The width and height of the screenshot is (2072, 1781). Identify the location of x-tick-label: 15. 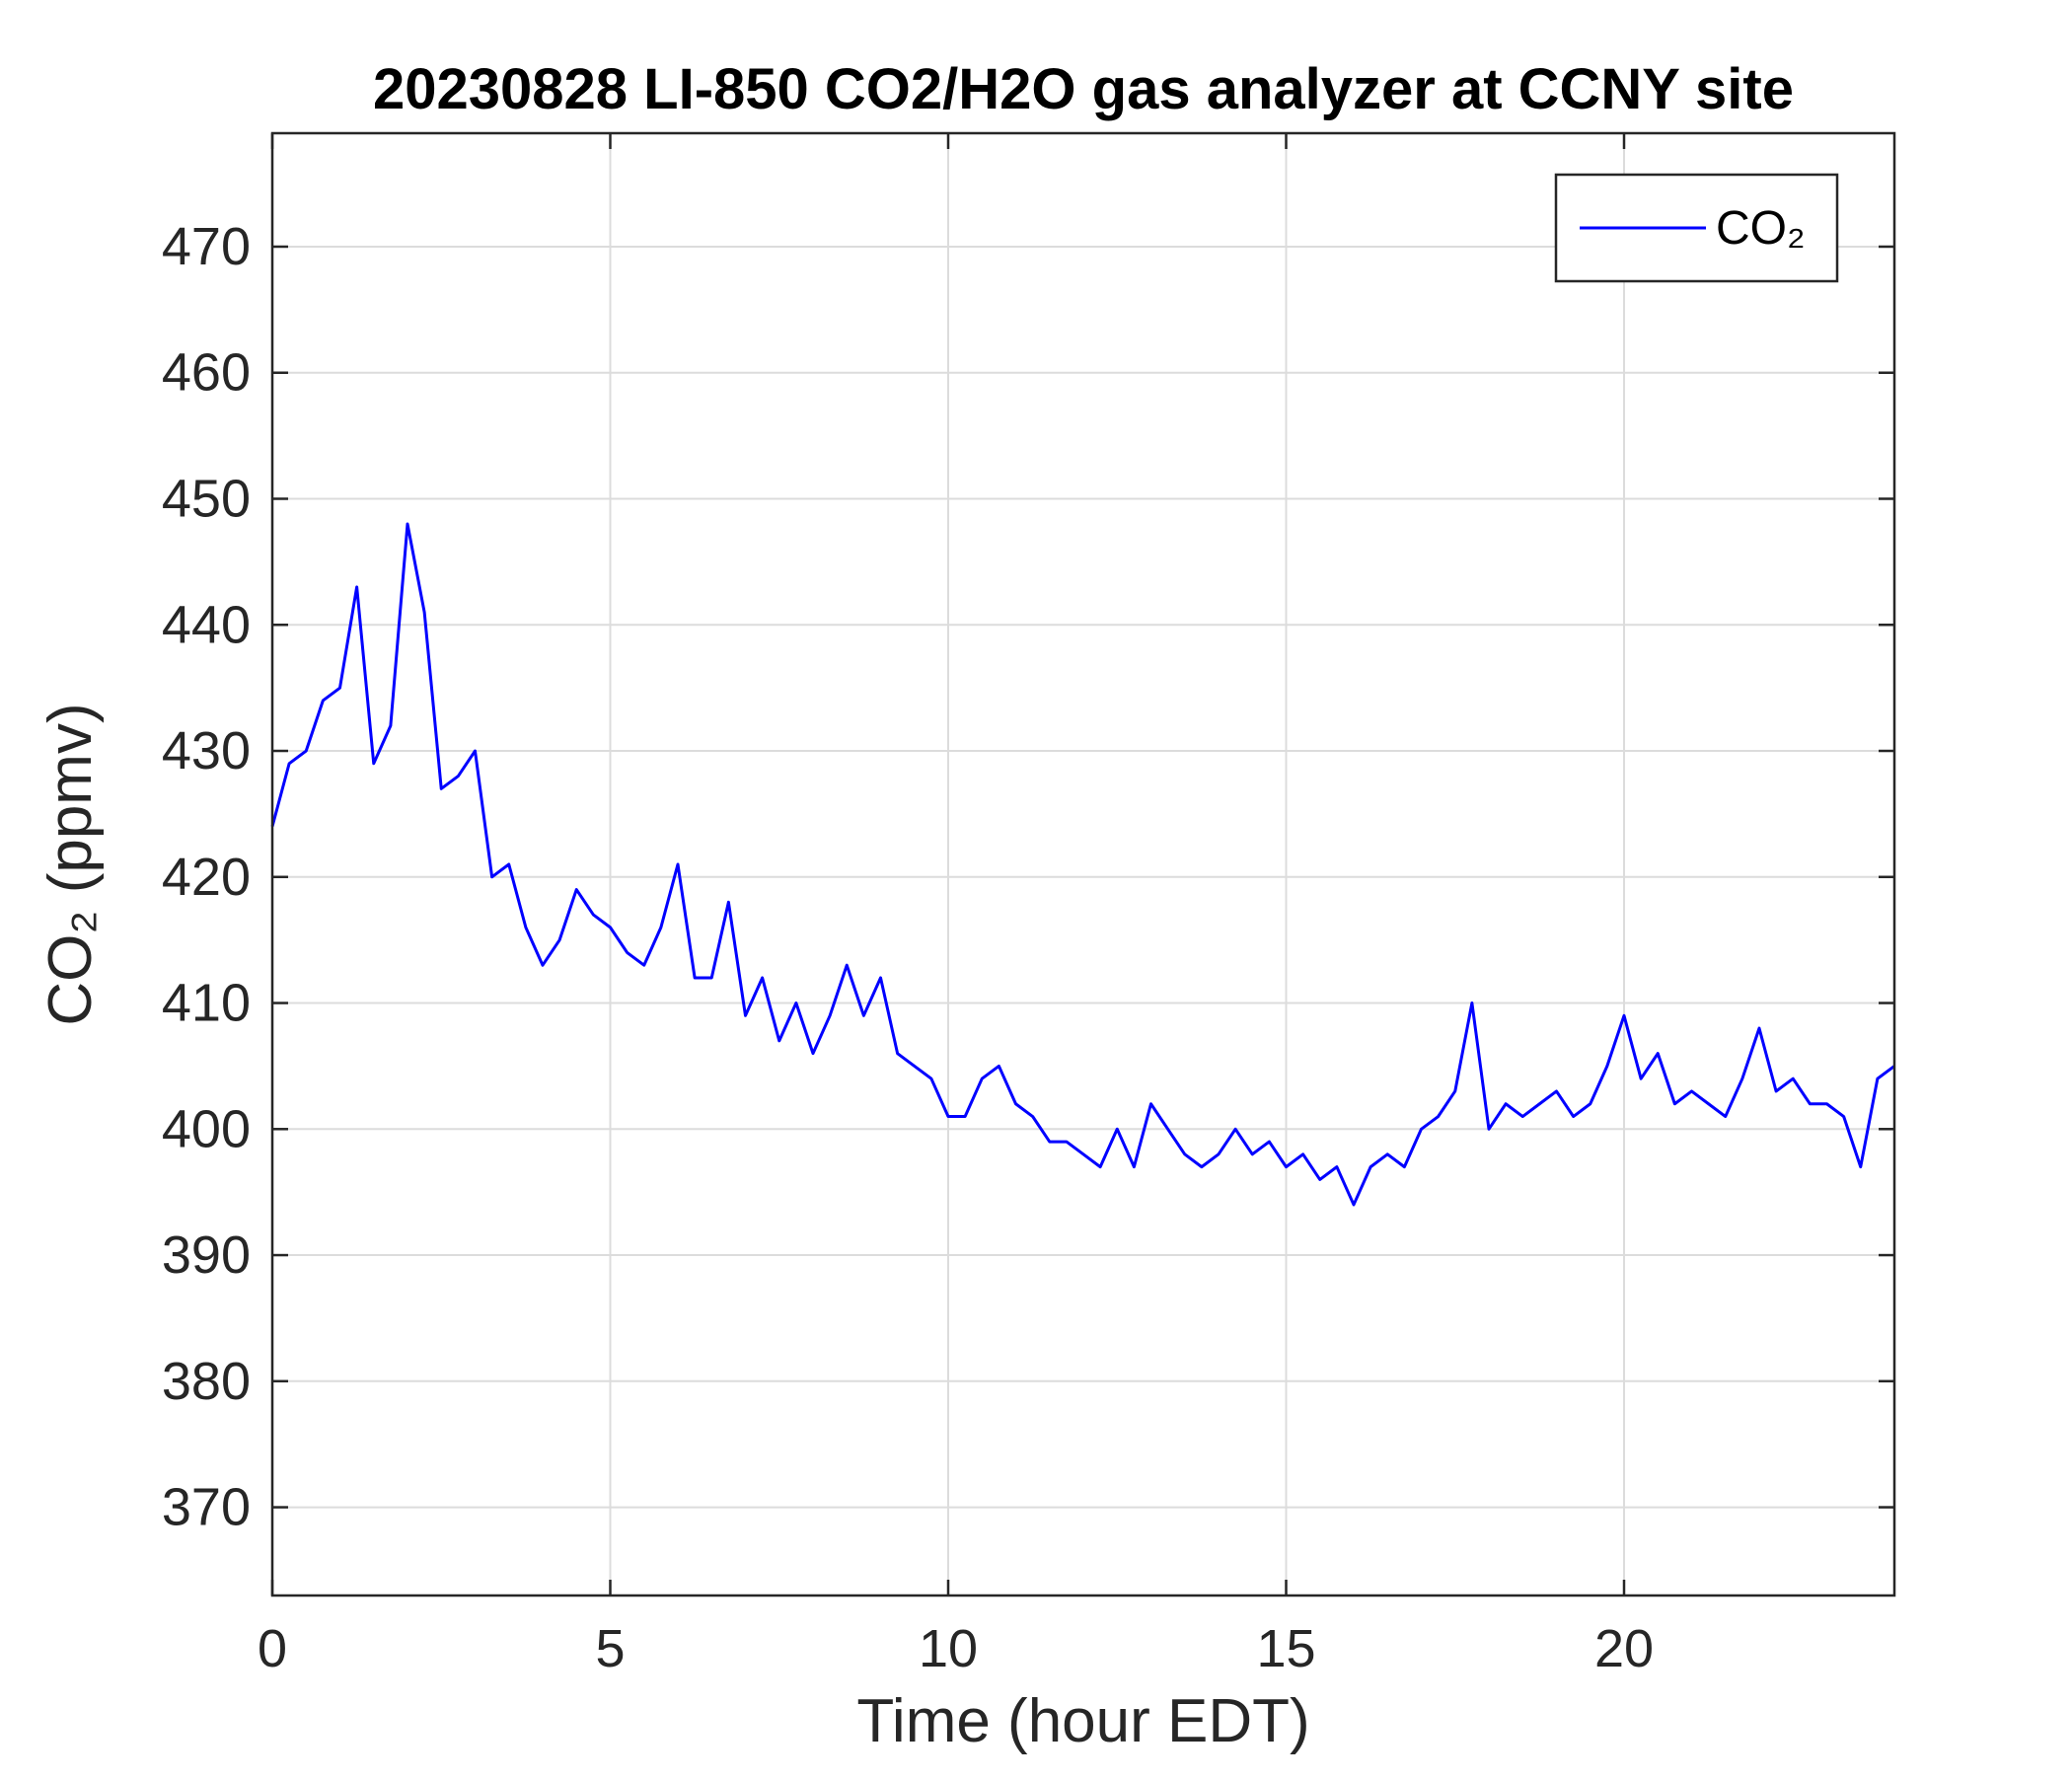
(1285, 1648).